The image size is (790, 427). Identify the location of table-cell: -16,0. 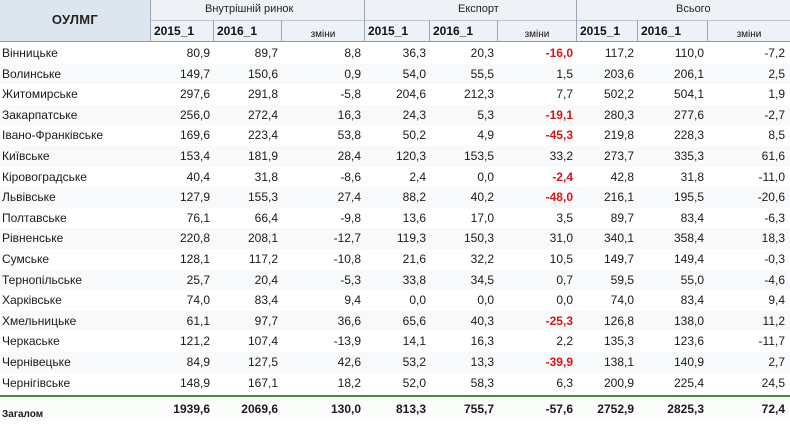
(559, 53).